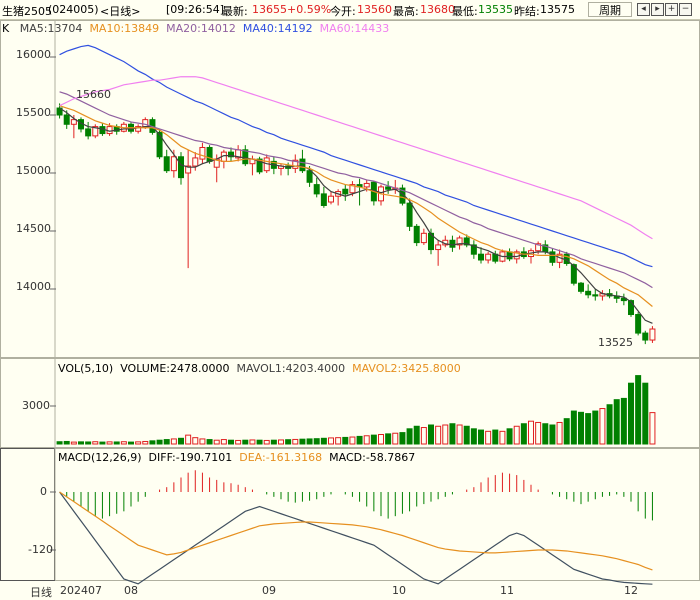  I want to click on volume-value: VOLUME:2478.0000, so click(175, 368).